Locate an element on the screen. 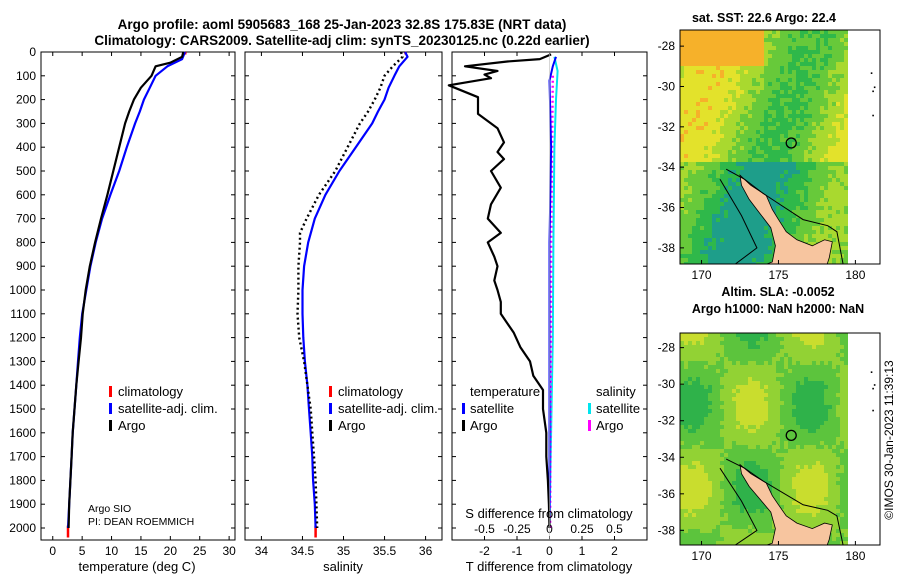 This screenshot has width=900, height=580. island-marker is located at coordinates (874, 385).